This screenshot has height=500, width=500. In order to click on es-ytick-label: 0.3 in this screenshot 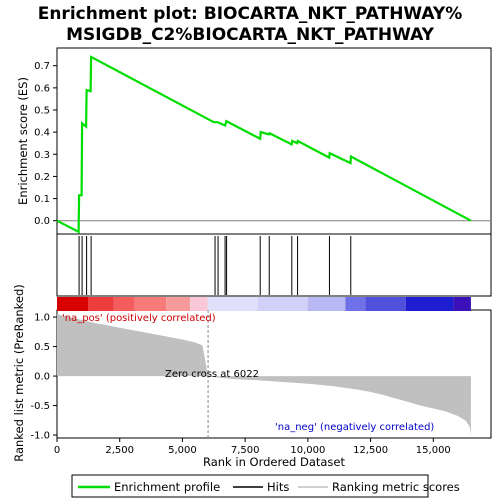, I will do `click(42, 155)`.